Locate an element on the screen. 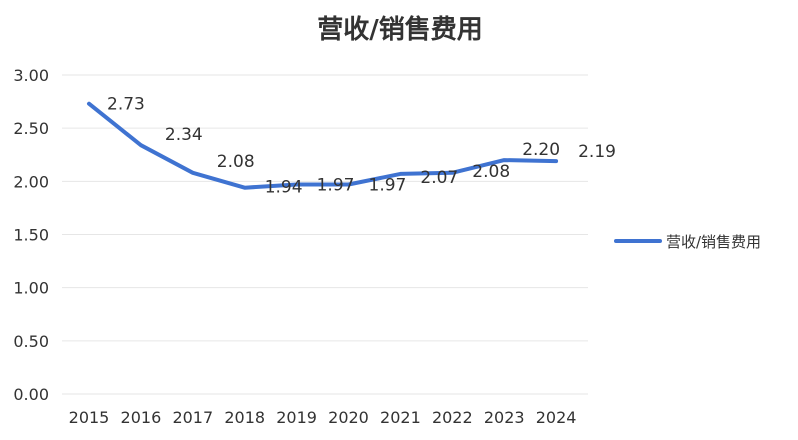 The width and height of the screenshot is (798, 440). data-label: 2.07 is located at coordinates (439, 178).